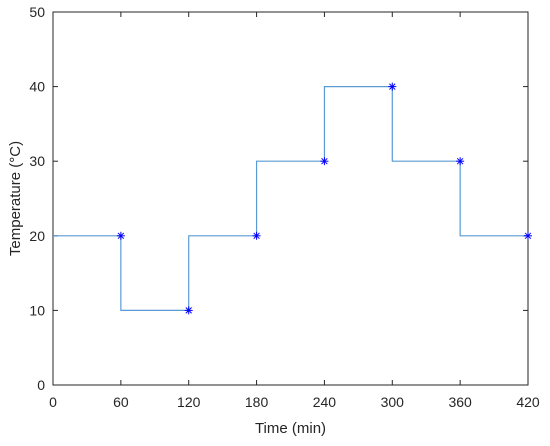 This screenshot has width=550, height=446. I want to click on x-tick-label: 180, so click(257, 402).